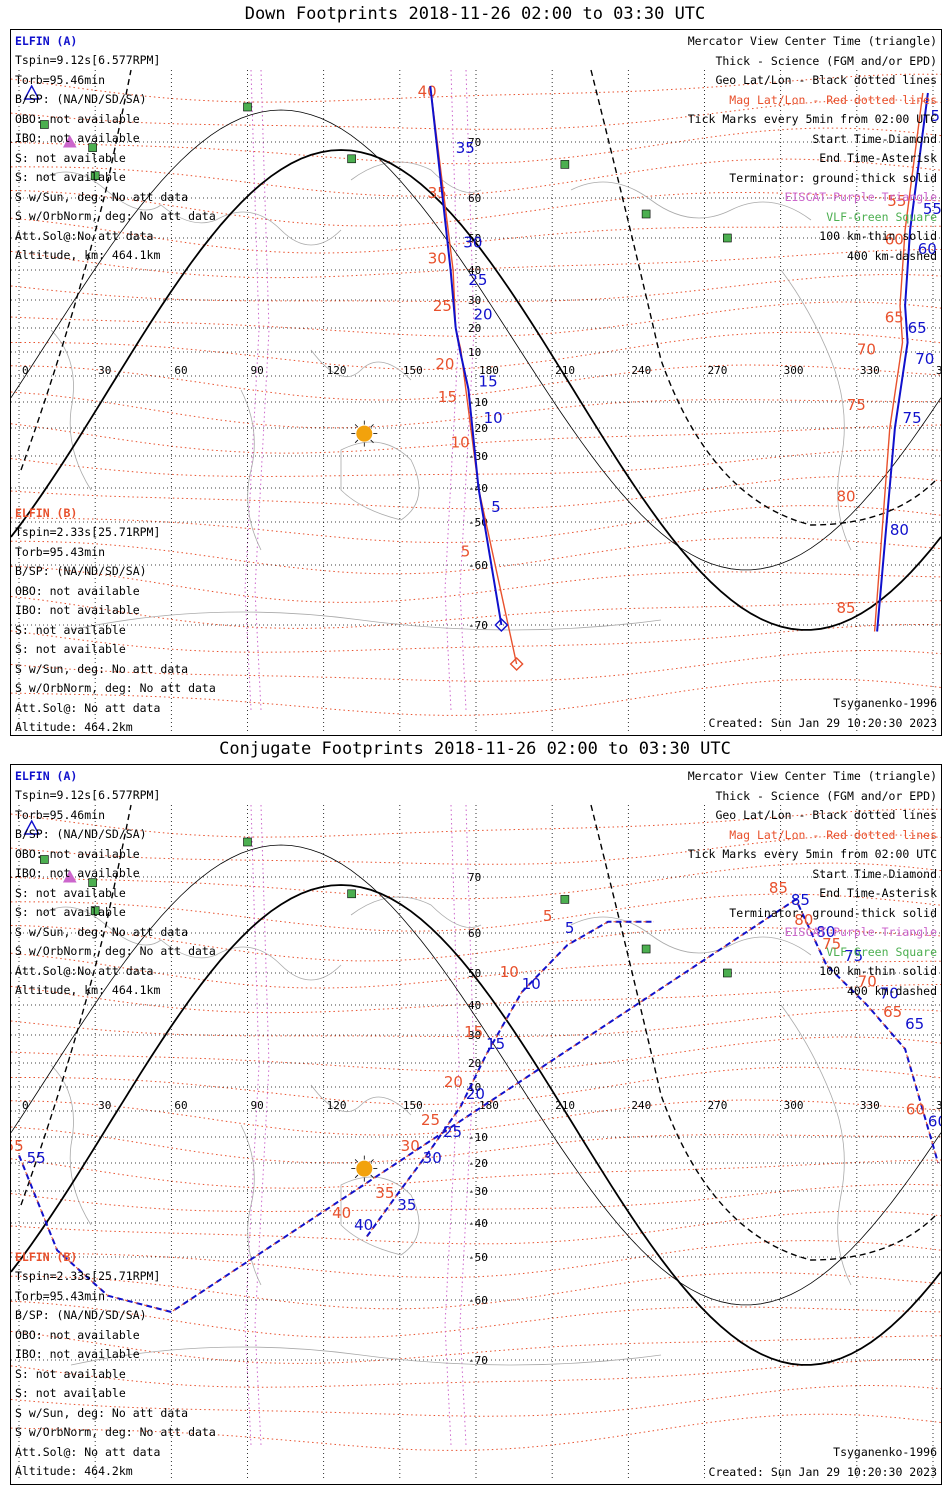 The width and height of the screenshot is (950, 1500). What do you see at coordinates (896, 201) in the screenshot?
I see `track-tick-label: 55` at bounding box center [896, 201].